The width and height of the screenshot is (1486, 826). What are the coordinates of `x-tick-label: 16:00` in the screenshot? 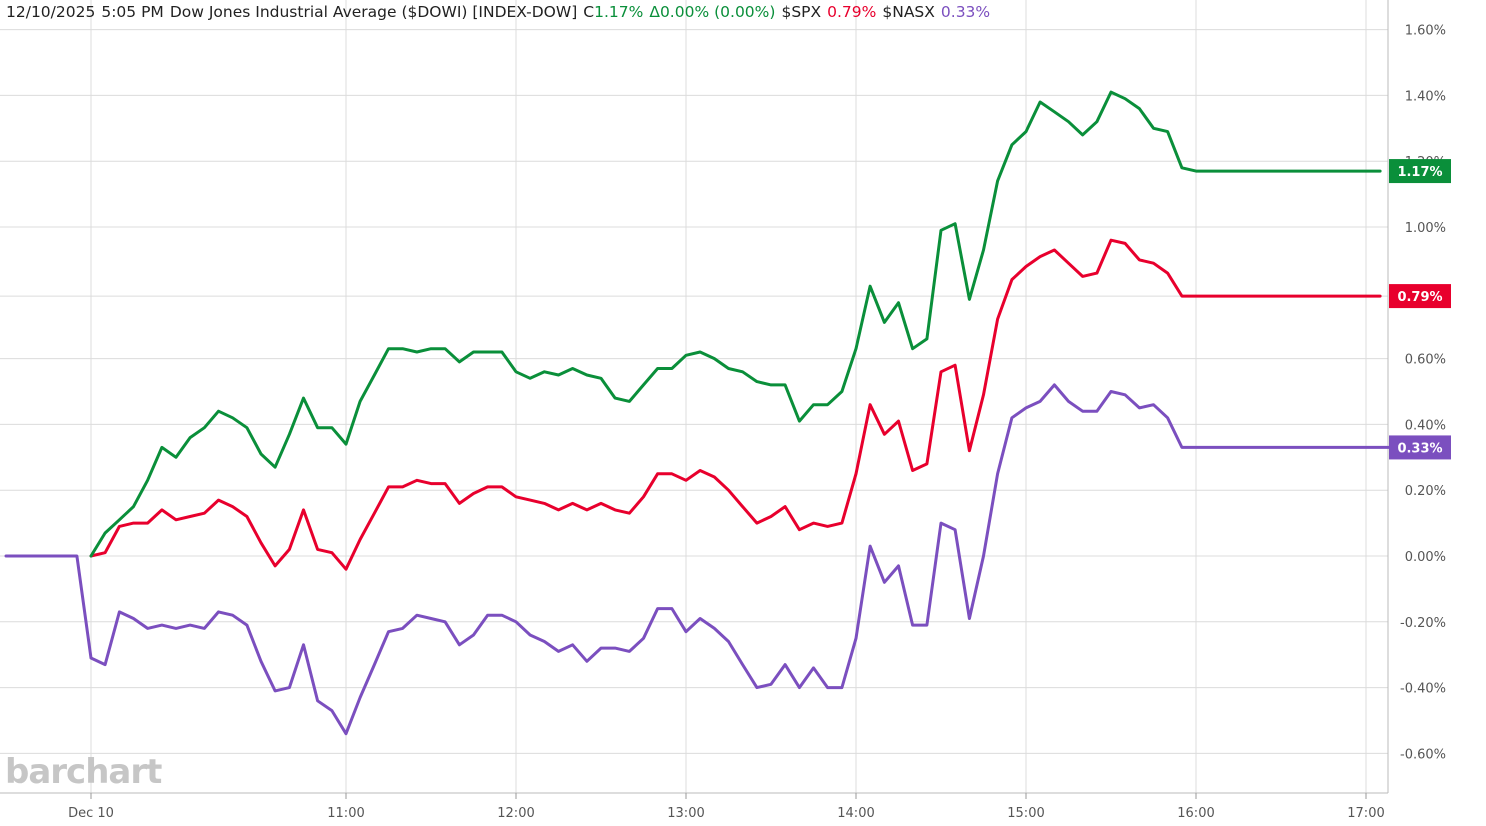 It's located at (1195, 813).